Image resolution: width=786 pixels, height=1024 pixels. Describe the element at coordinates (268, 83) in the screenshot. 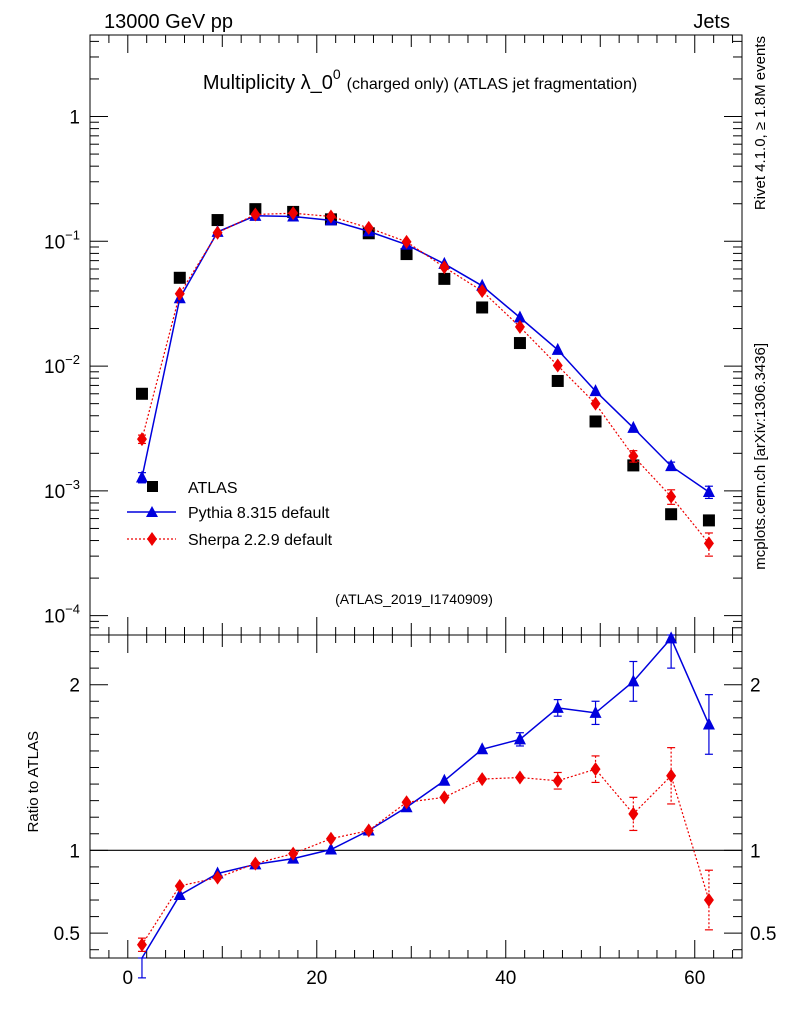

I see `title-main-text: Multiplicity λ_0` at that location.